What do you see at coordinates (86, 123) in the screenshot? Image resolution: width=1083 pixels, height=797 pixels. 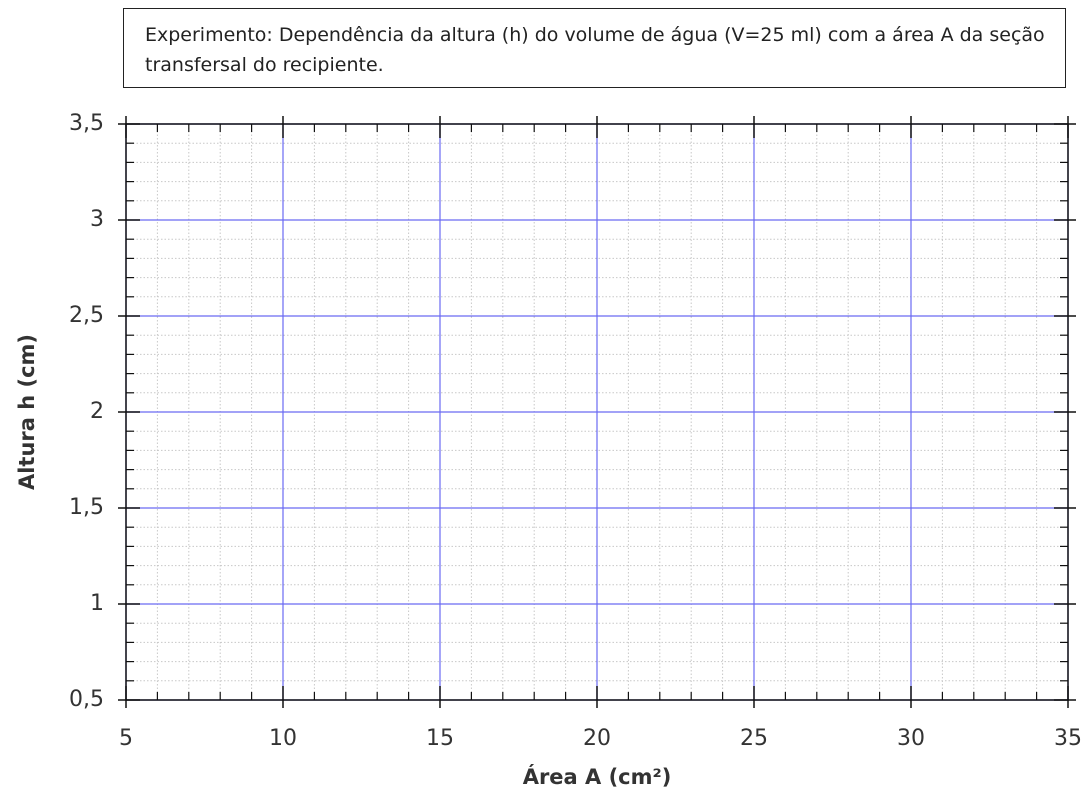 I see `y-tick-label: 3,5` at bounding box center [86, 123].